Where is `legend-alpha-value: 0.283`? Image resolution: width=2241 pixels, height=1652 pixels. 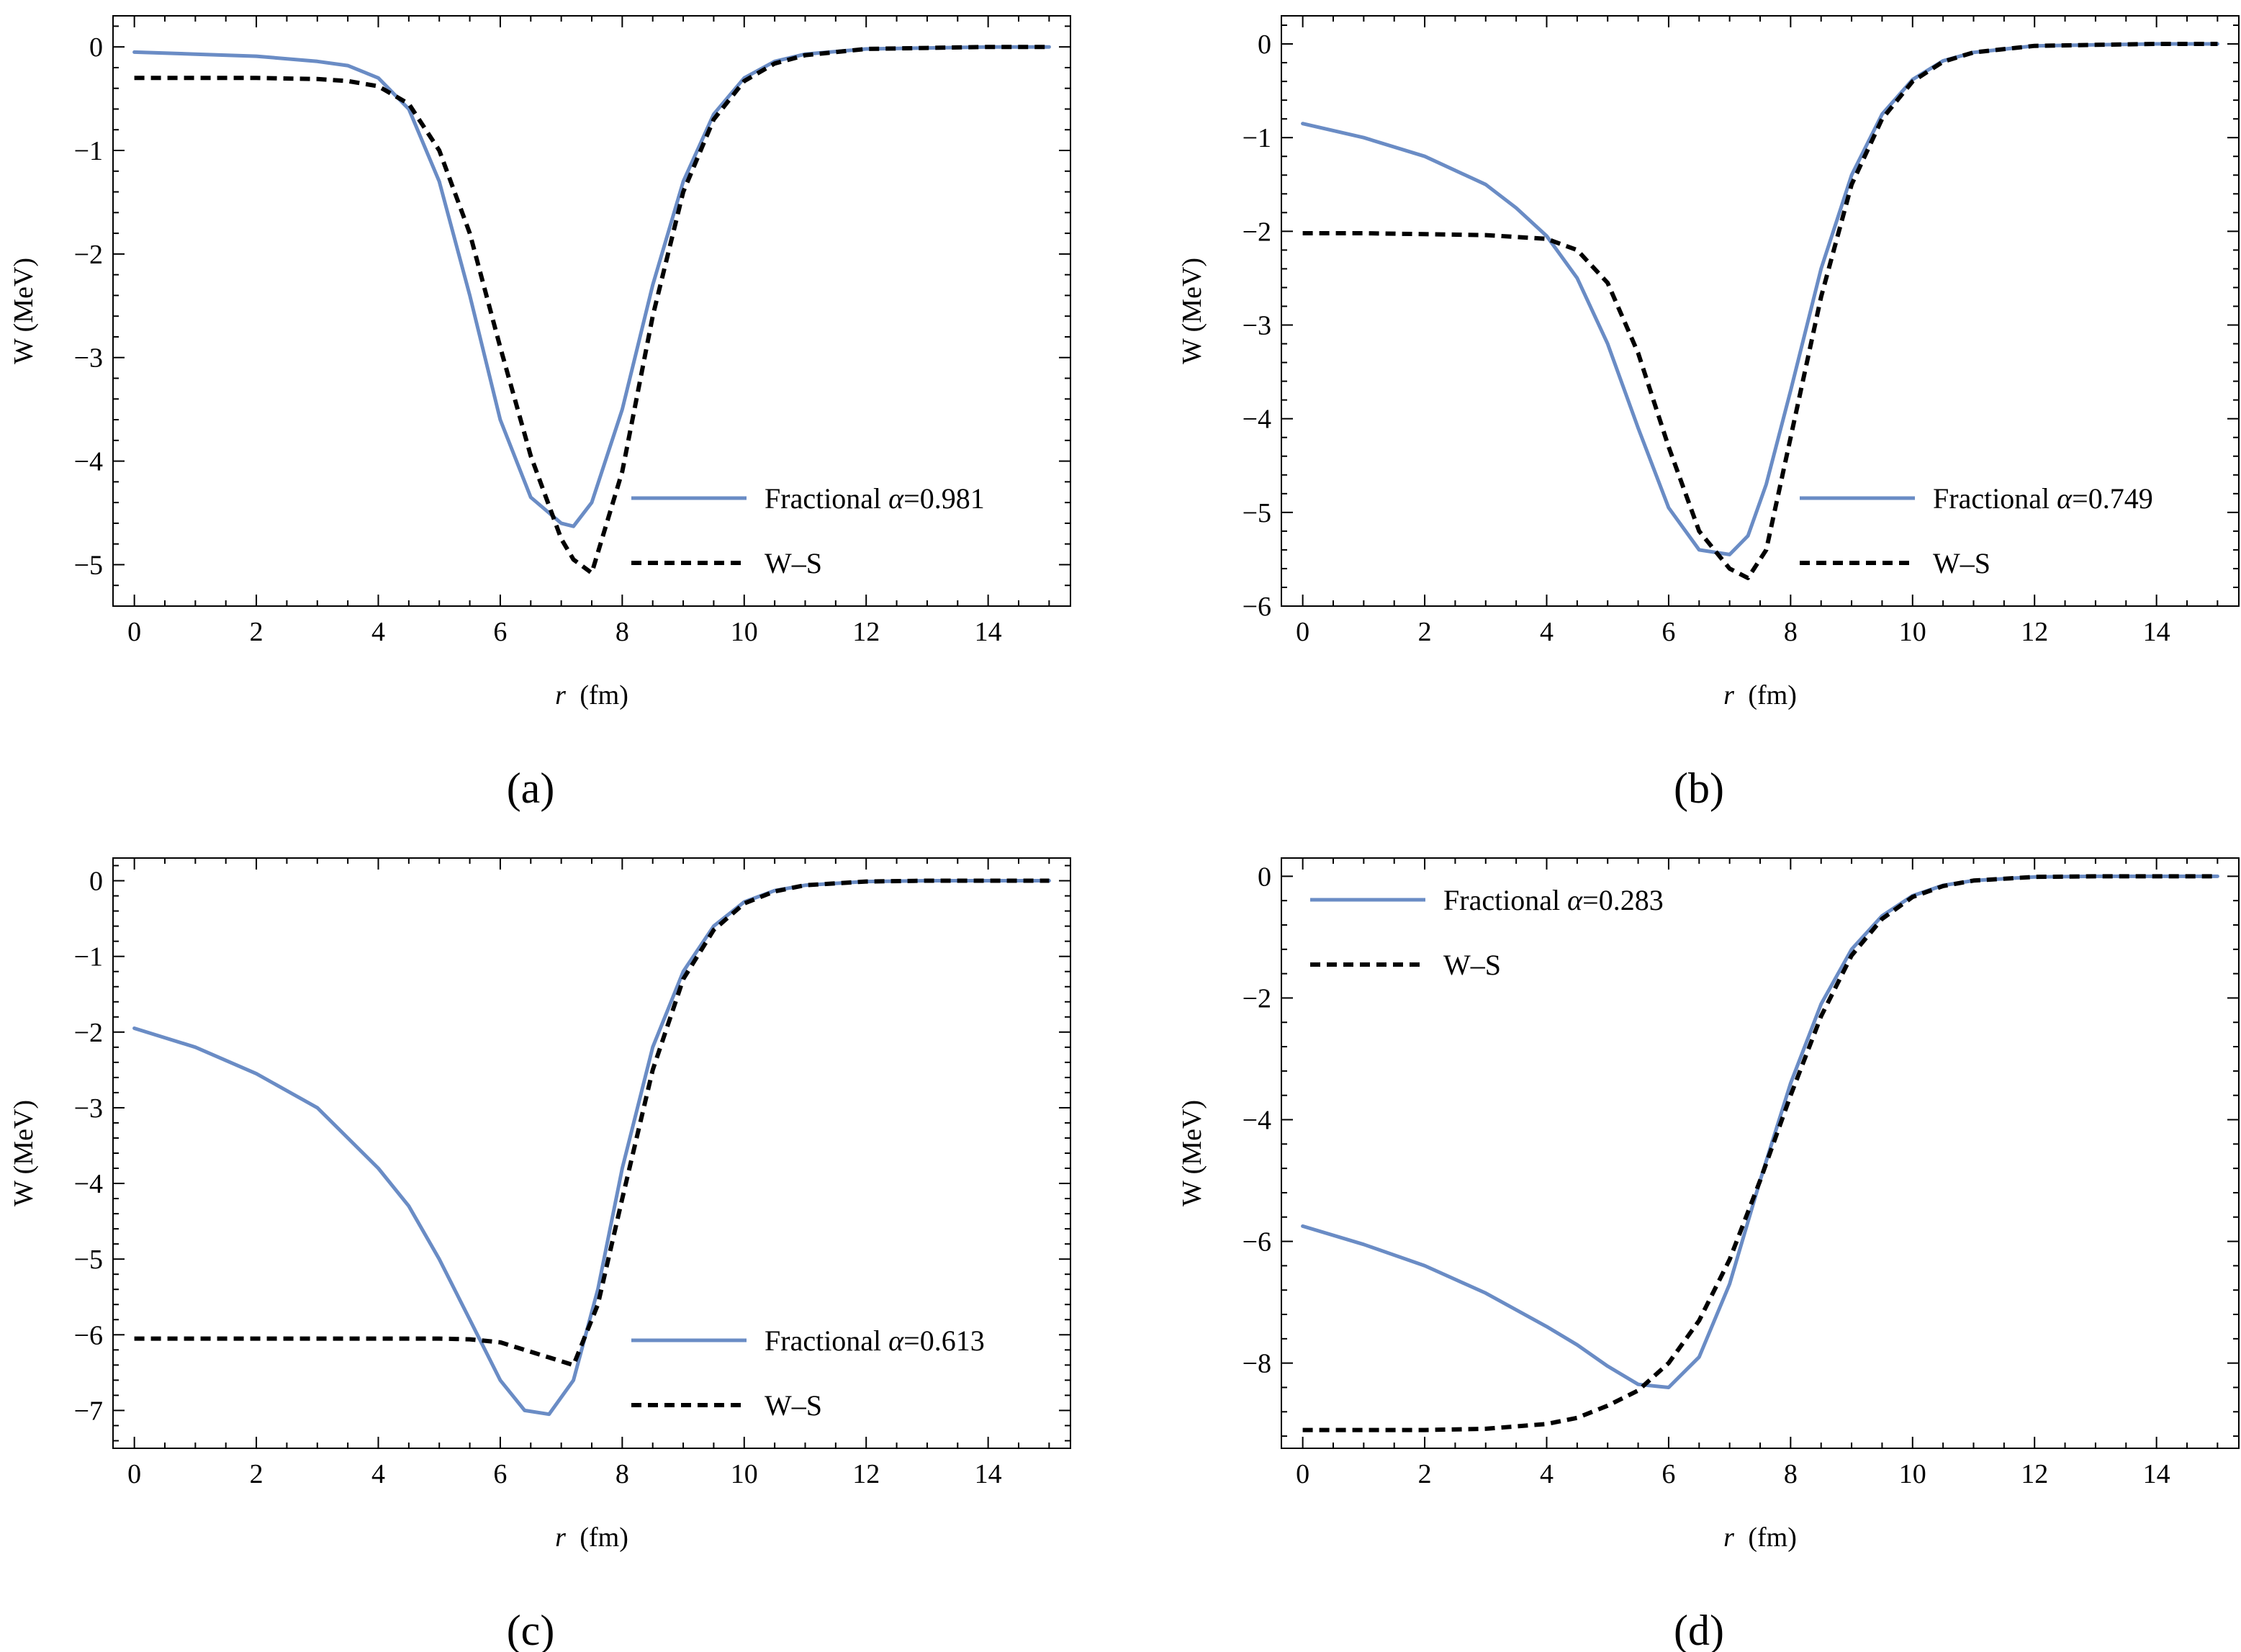
legend-alpha-value: 0.283 is located at coordinates (1631, 900).